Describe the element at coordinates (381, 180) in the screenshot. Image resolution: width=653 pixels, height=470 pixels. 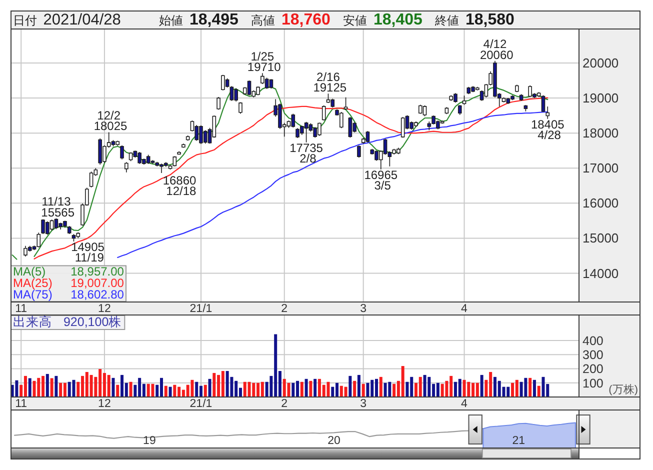
I see `annotation: 16965 3/5` at that location.